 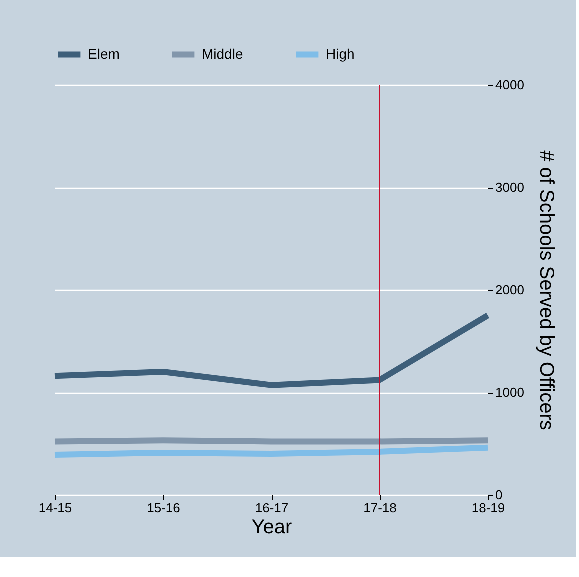 I want to click on x-axis-title: Year, so click(x=272, y=527).